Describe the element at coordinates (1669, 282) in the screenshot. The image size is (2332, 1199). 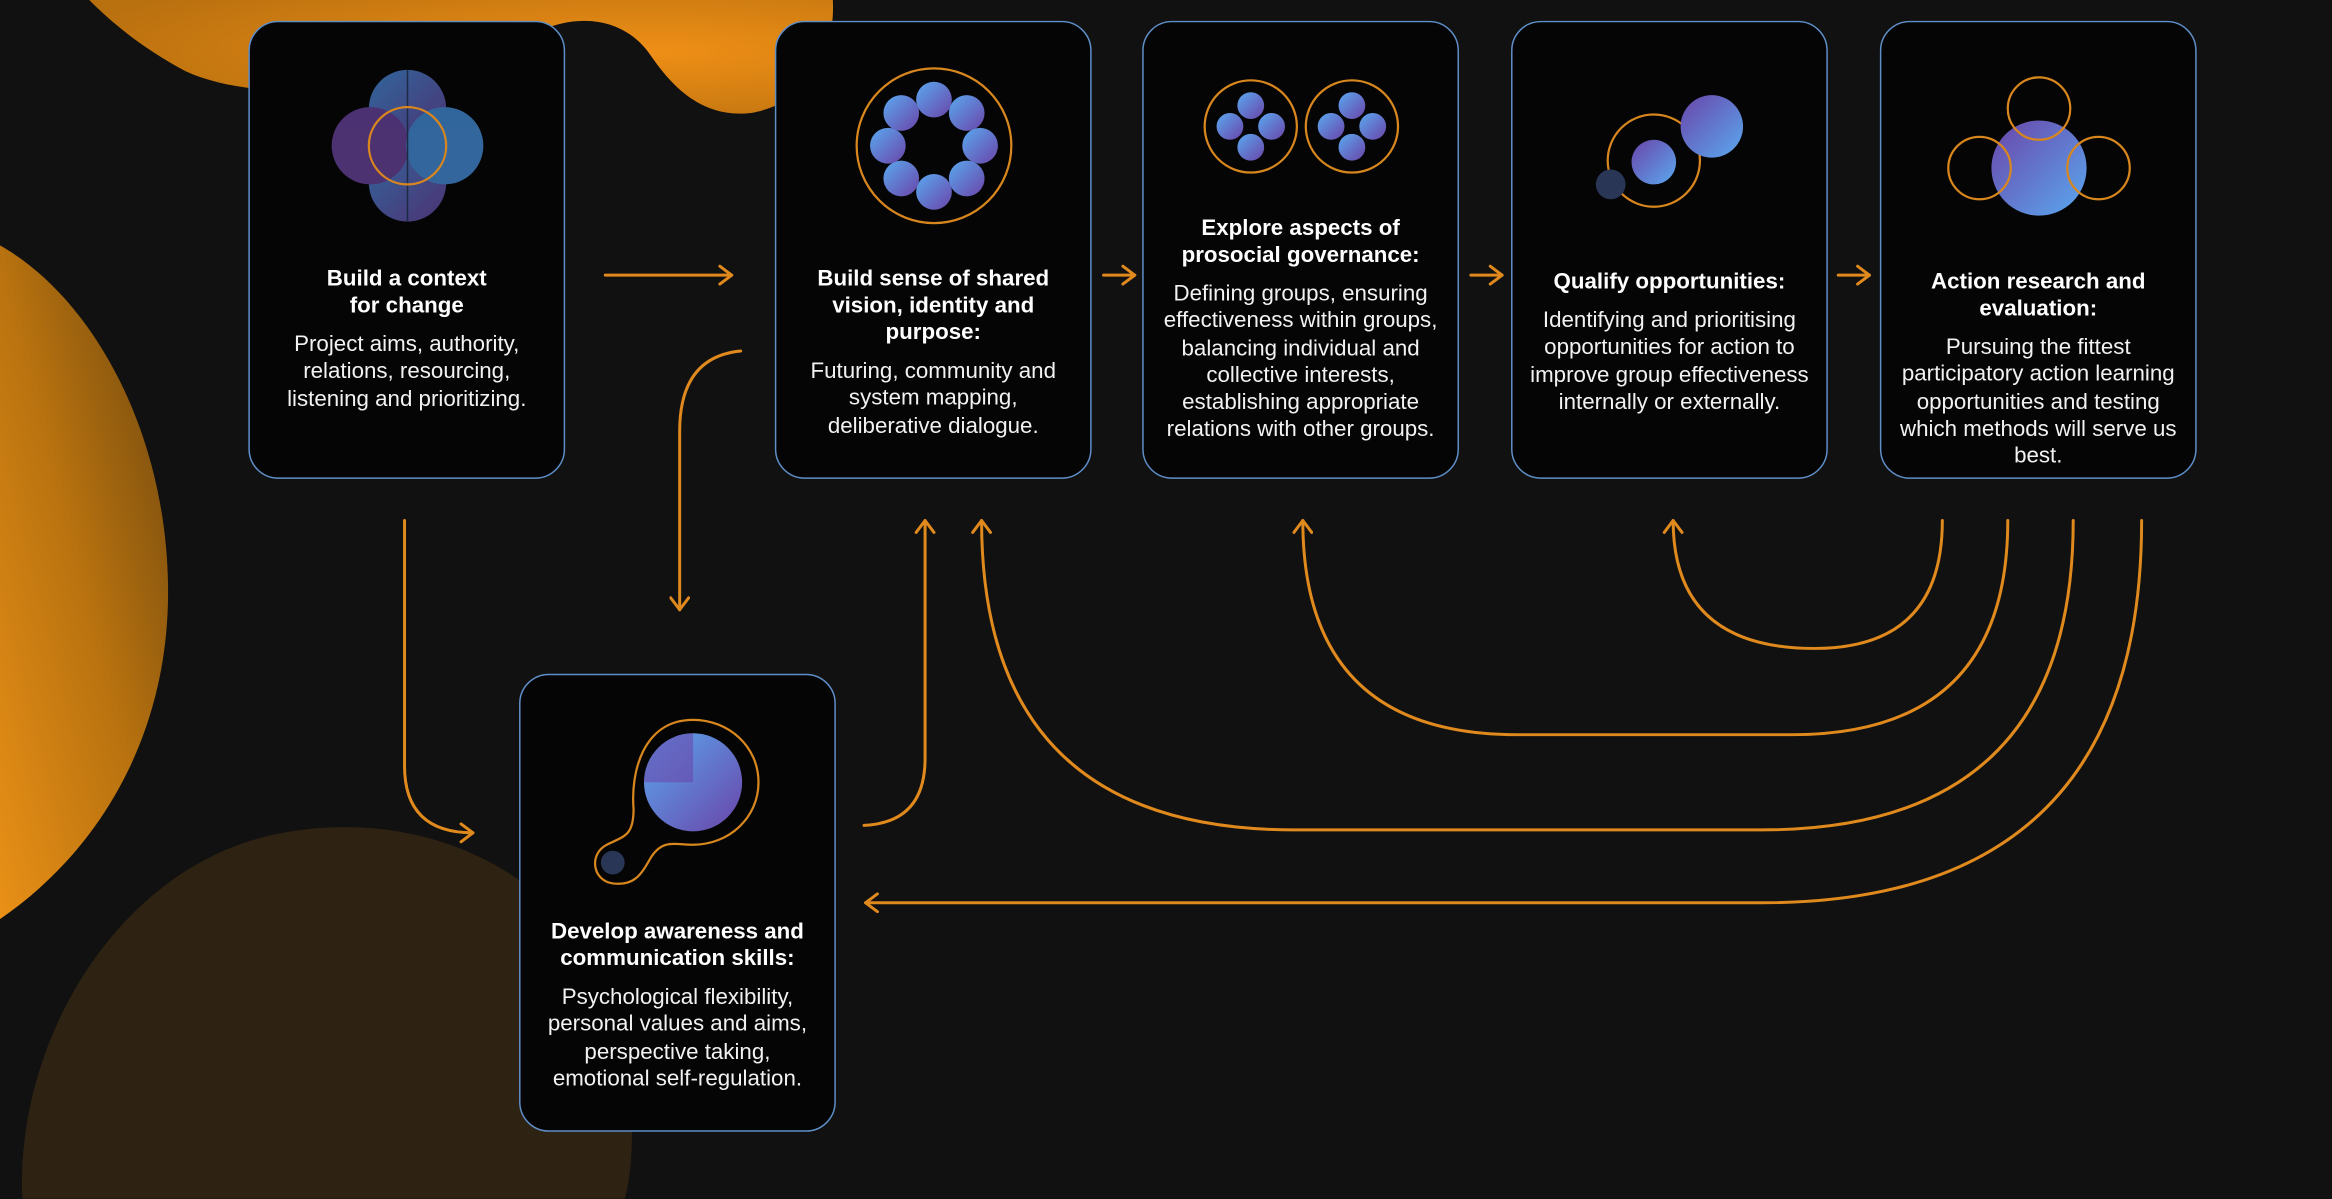
I see `step-title: Qualify opportunities:` at that location.